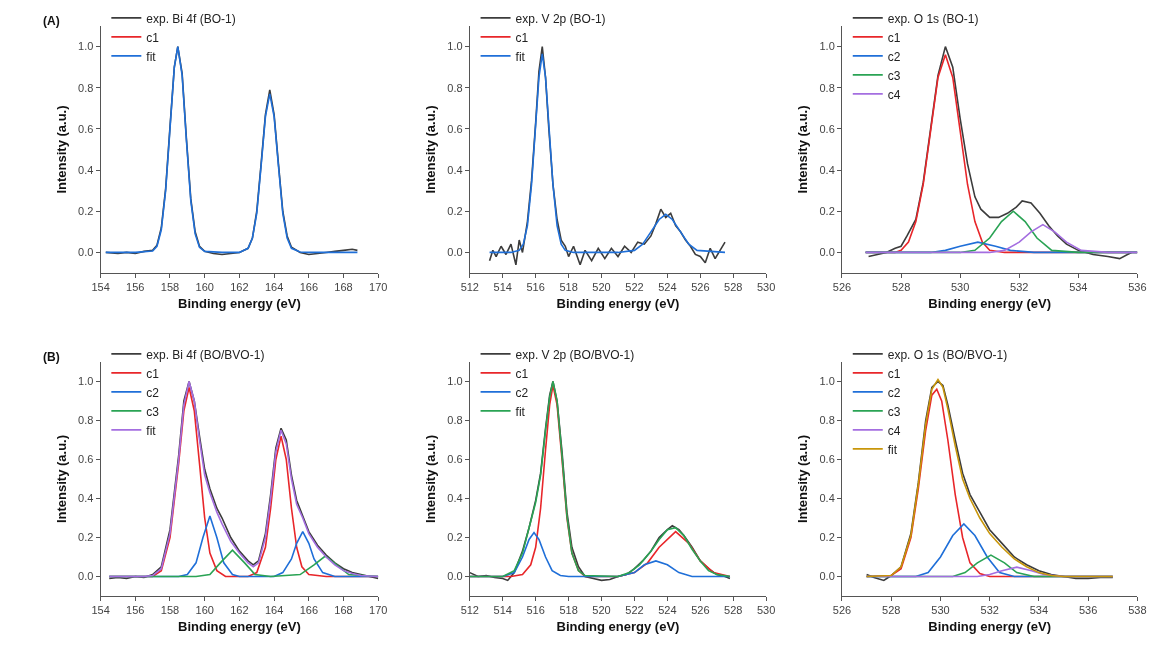 This screenshot has height=646, width=1171. Describe the element at coordinates (191, 18) in the screenshot. I see `legend-label: exp. Bi 4f (BO-1)` at that location.